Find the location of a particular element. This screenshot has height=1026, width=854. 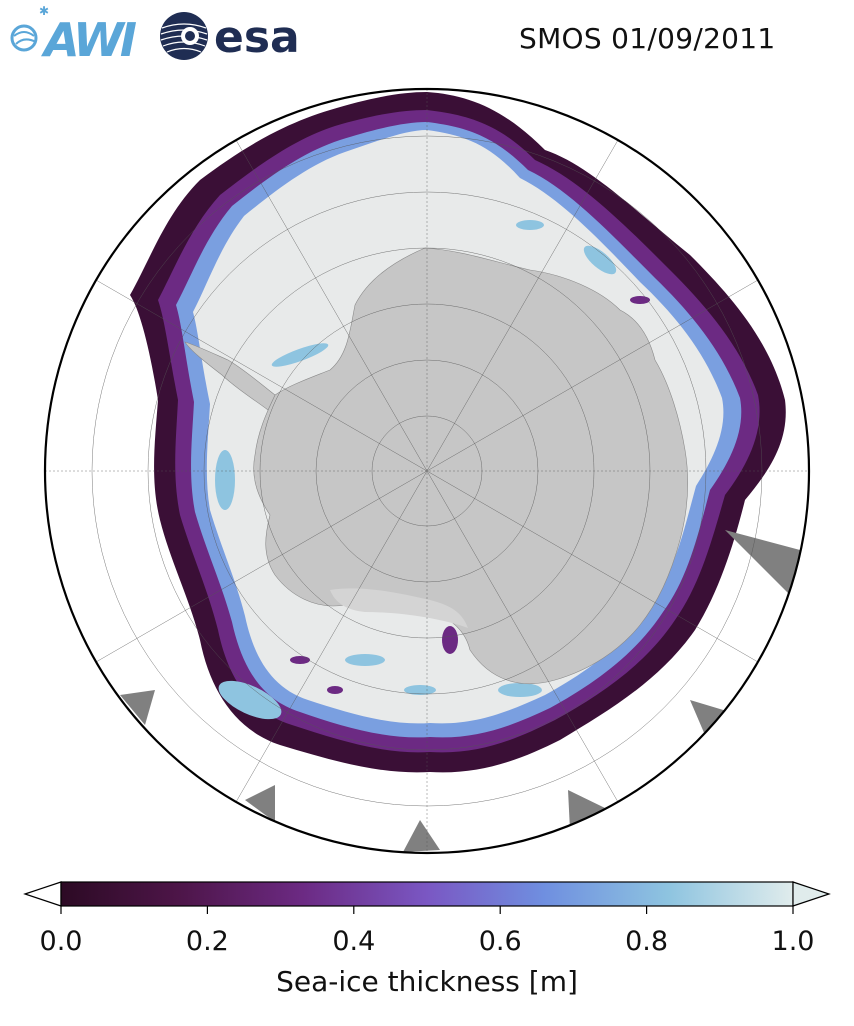

colorbar-extend-high is located at coordinates (811, 894).